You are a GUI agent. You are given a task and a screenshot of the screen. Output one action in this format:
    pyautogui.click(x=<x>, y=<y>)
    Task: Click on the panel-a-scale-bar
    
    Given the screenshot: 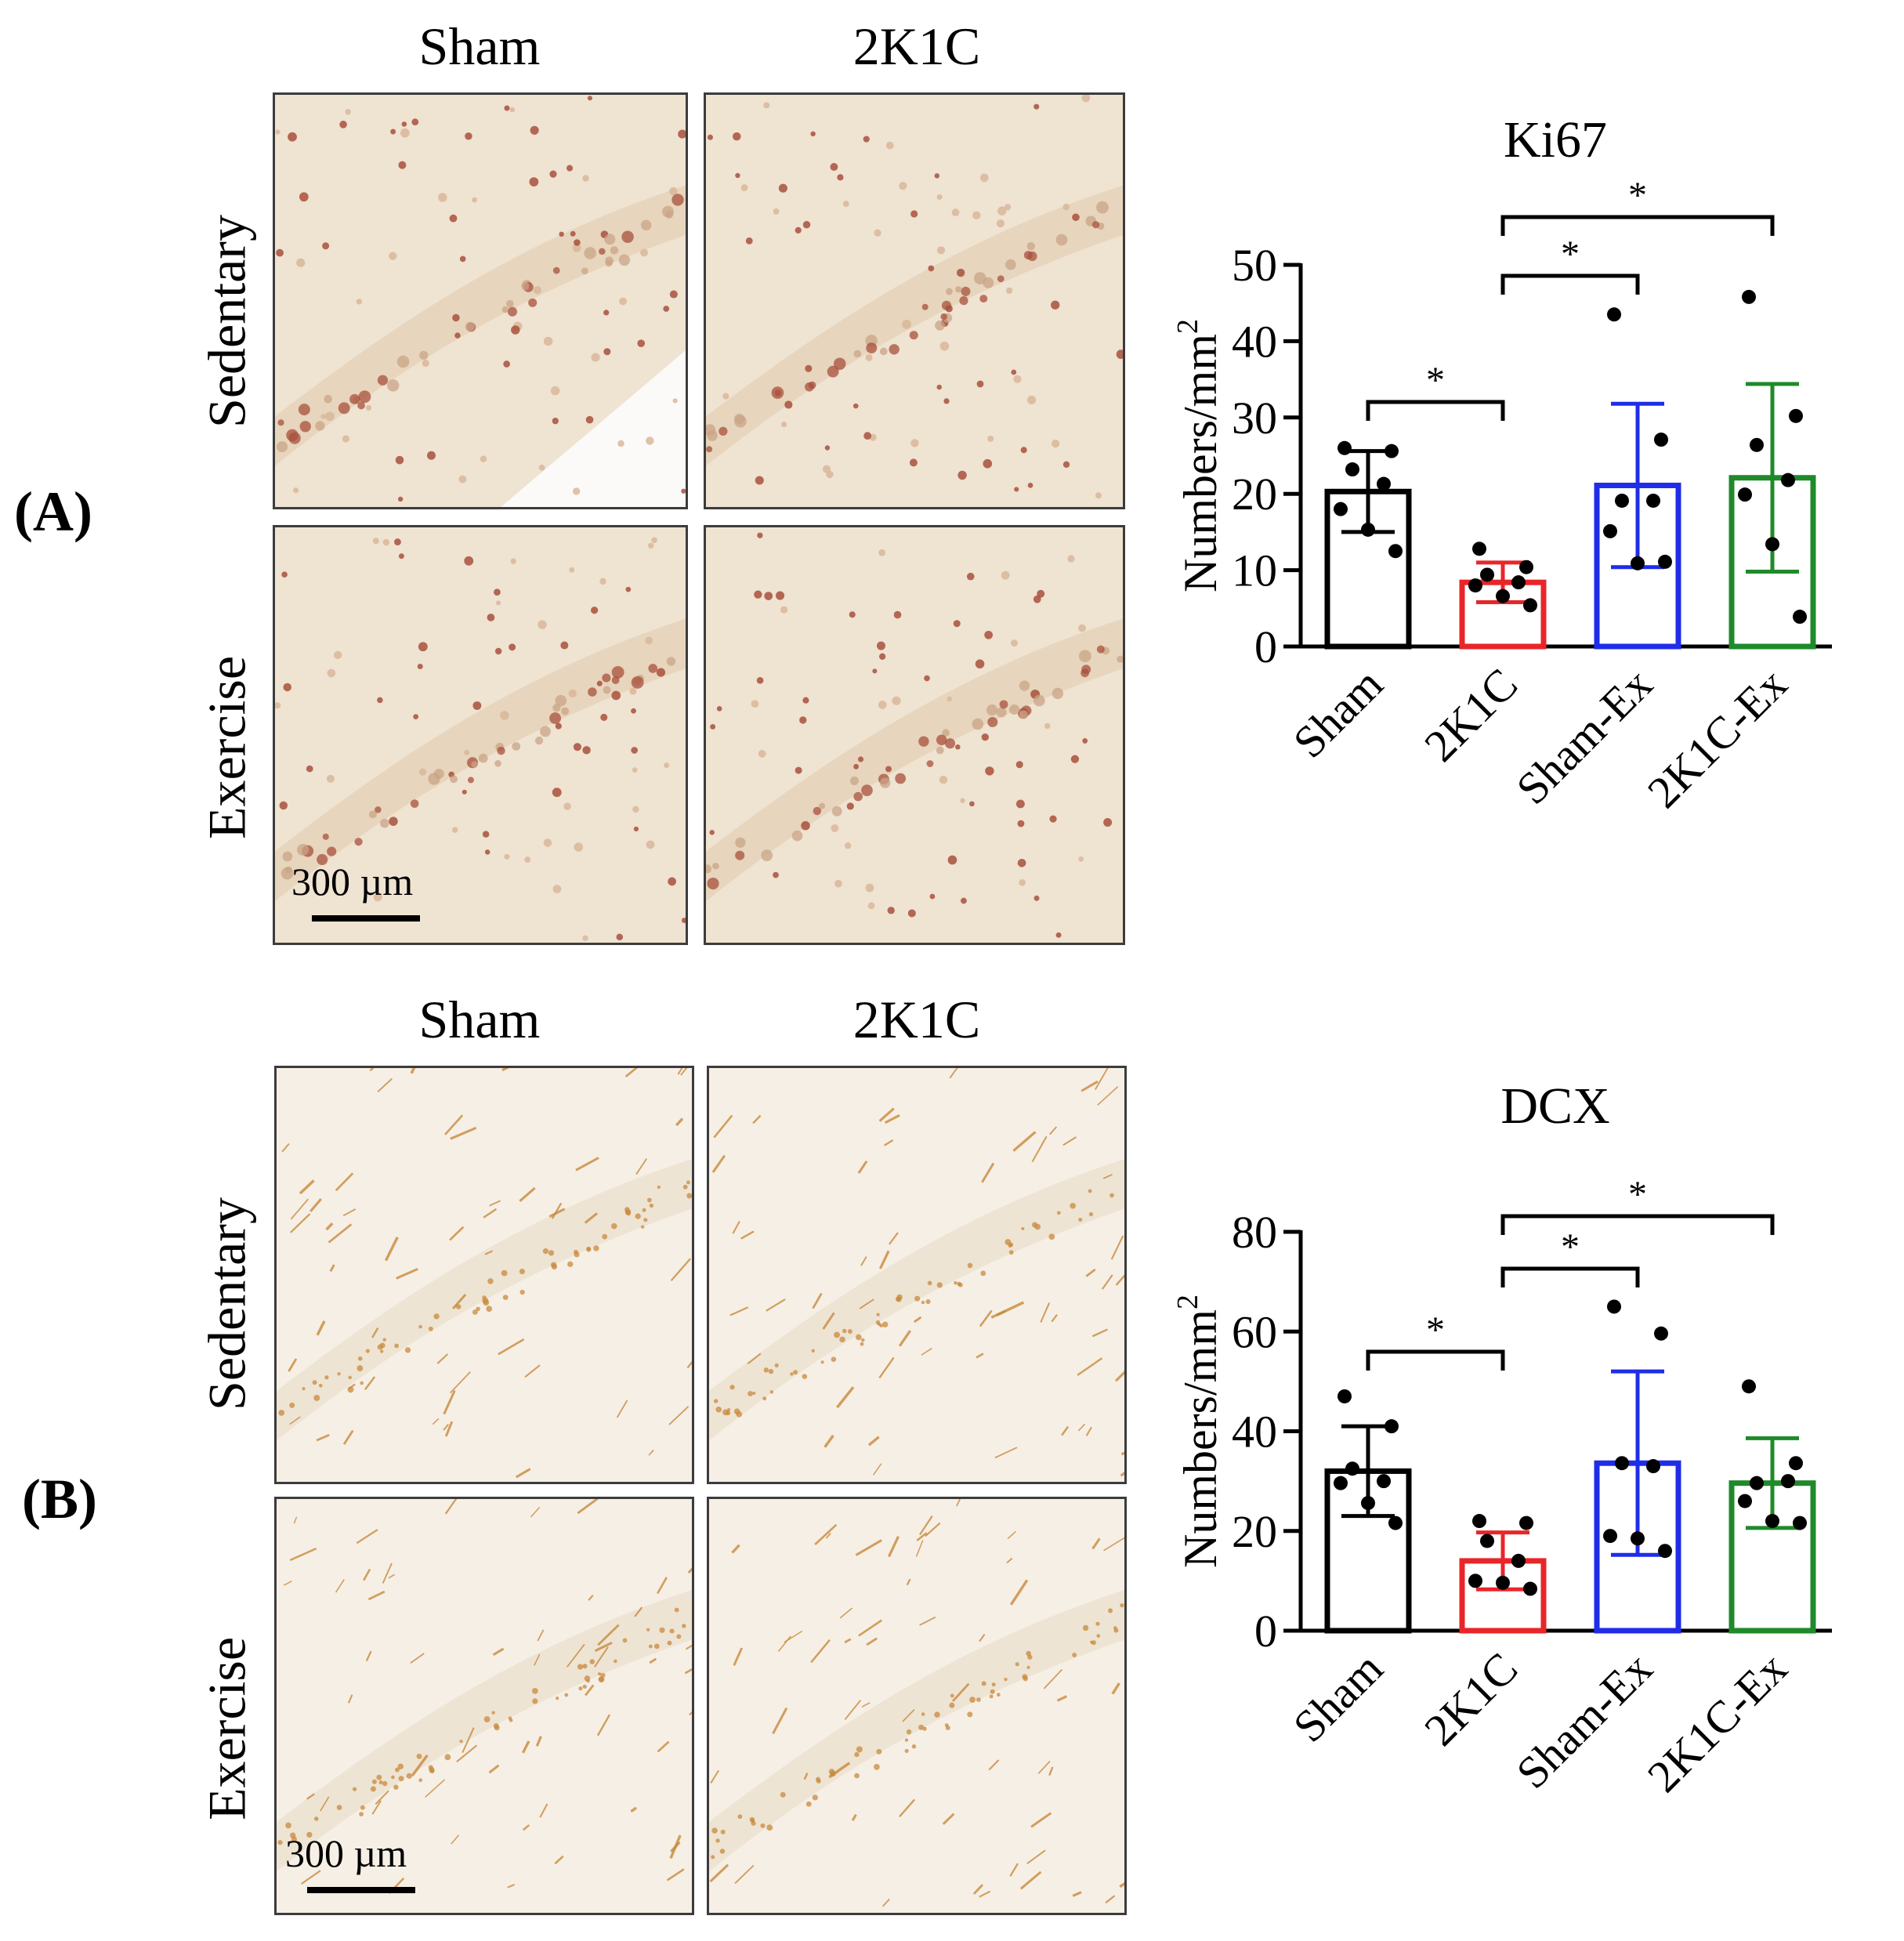 What is the action you would take?
    pyautogui.click(x=366, y=918)
    